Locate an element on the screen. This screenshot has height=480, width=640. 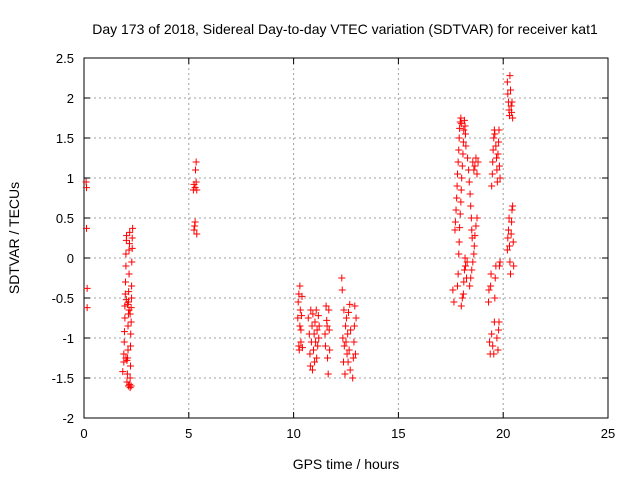
y-tick-label: 2.5 is located at coordinates (65, 58).